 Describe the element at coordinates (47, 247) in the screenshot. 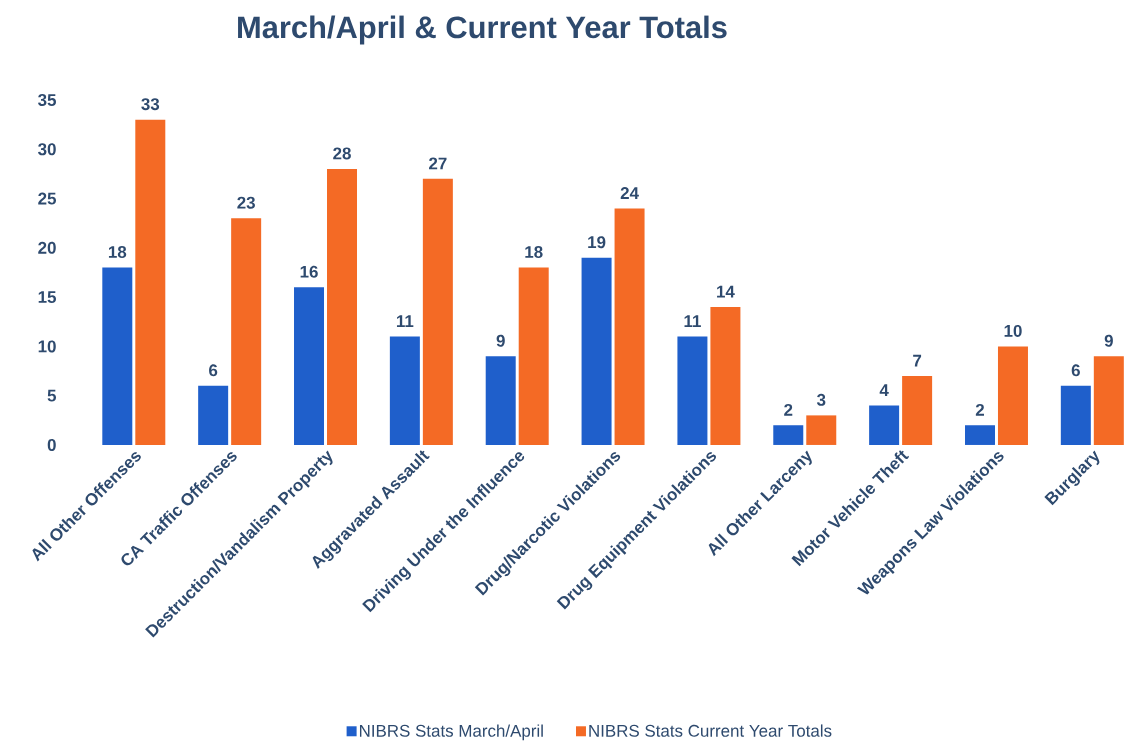

I see `y-tick-label: 20` at that location.